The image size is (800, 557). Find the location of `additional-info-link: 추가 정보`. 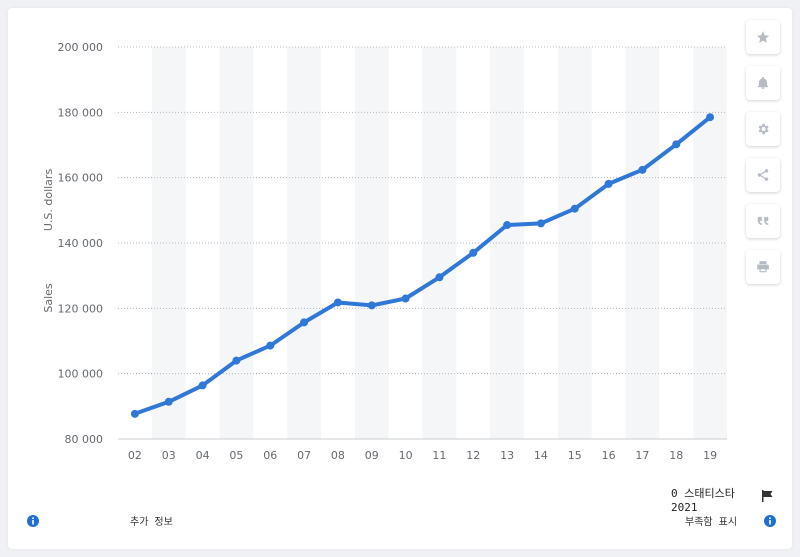

additional-info-link: 추가 정보 is located at coordinates (151, 522).